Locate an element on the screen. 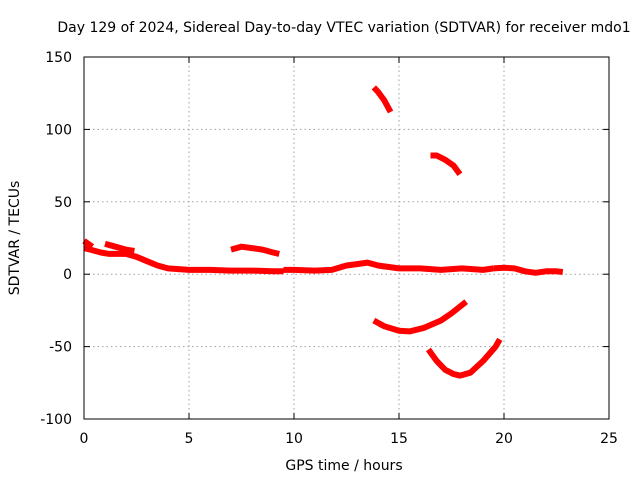 This screenshot has height=480, width=640. y-tick-label: -100 is located at coordinates (56, 420).